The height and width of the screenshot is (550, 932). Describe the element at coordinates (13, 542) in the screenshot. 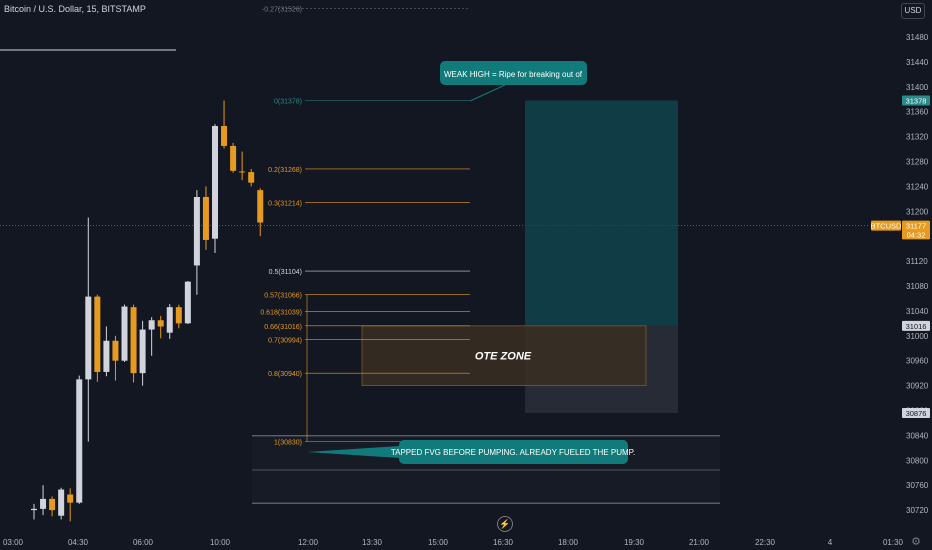

I see `time-tick: 03:00` at that location.